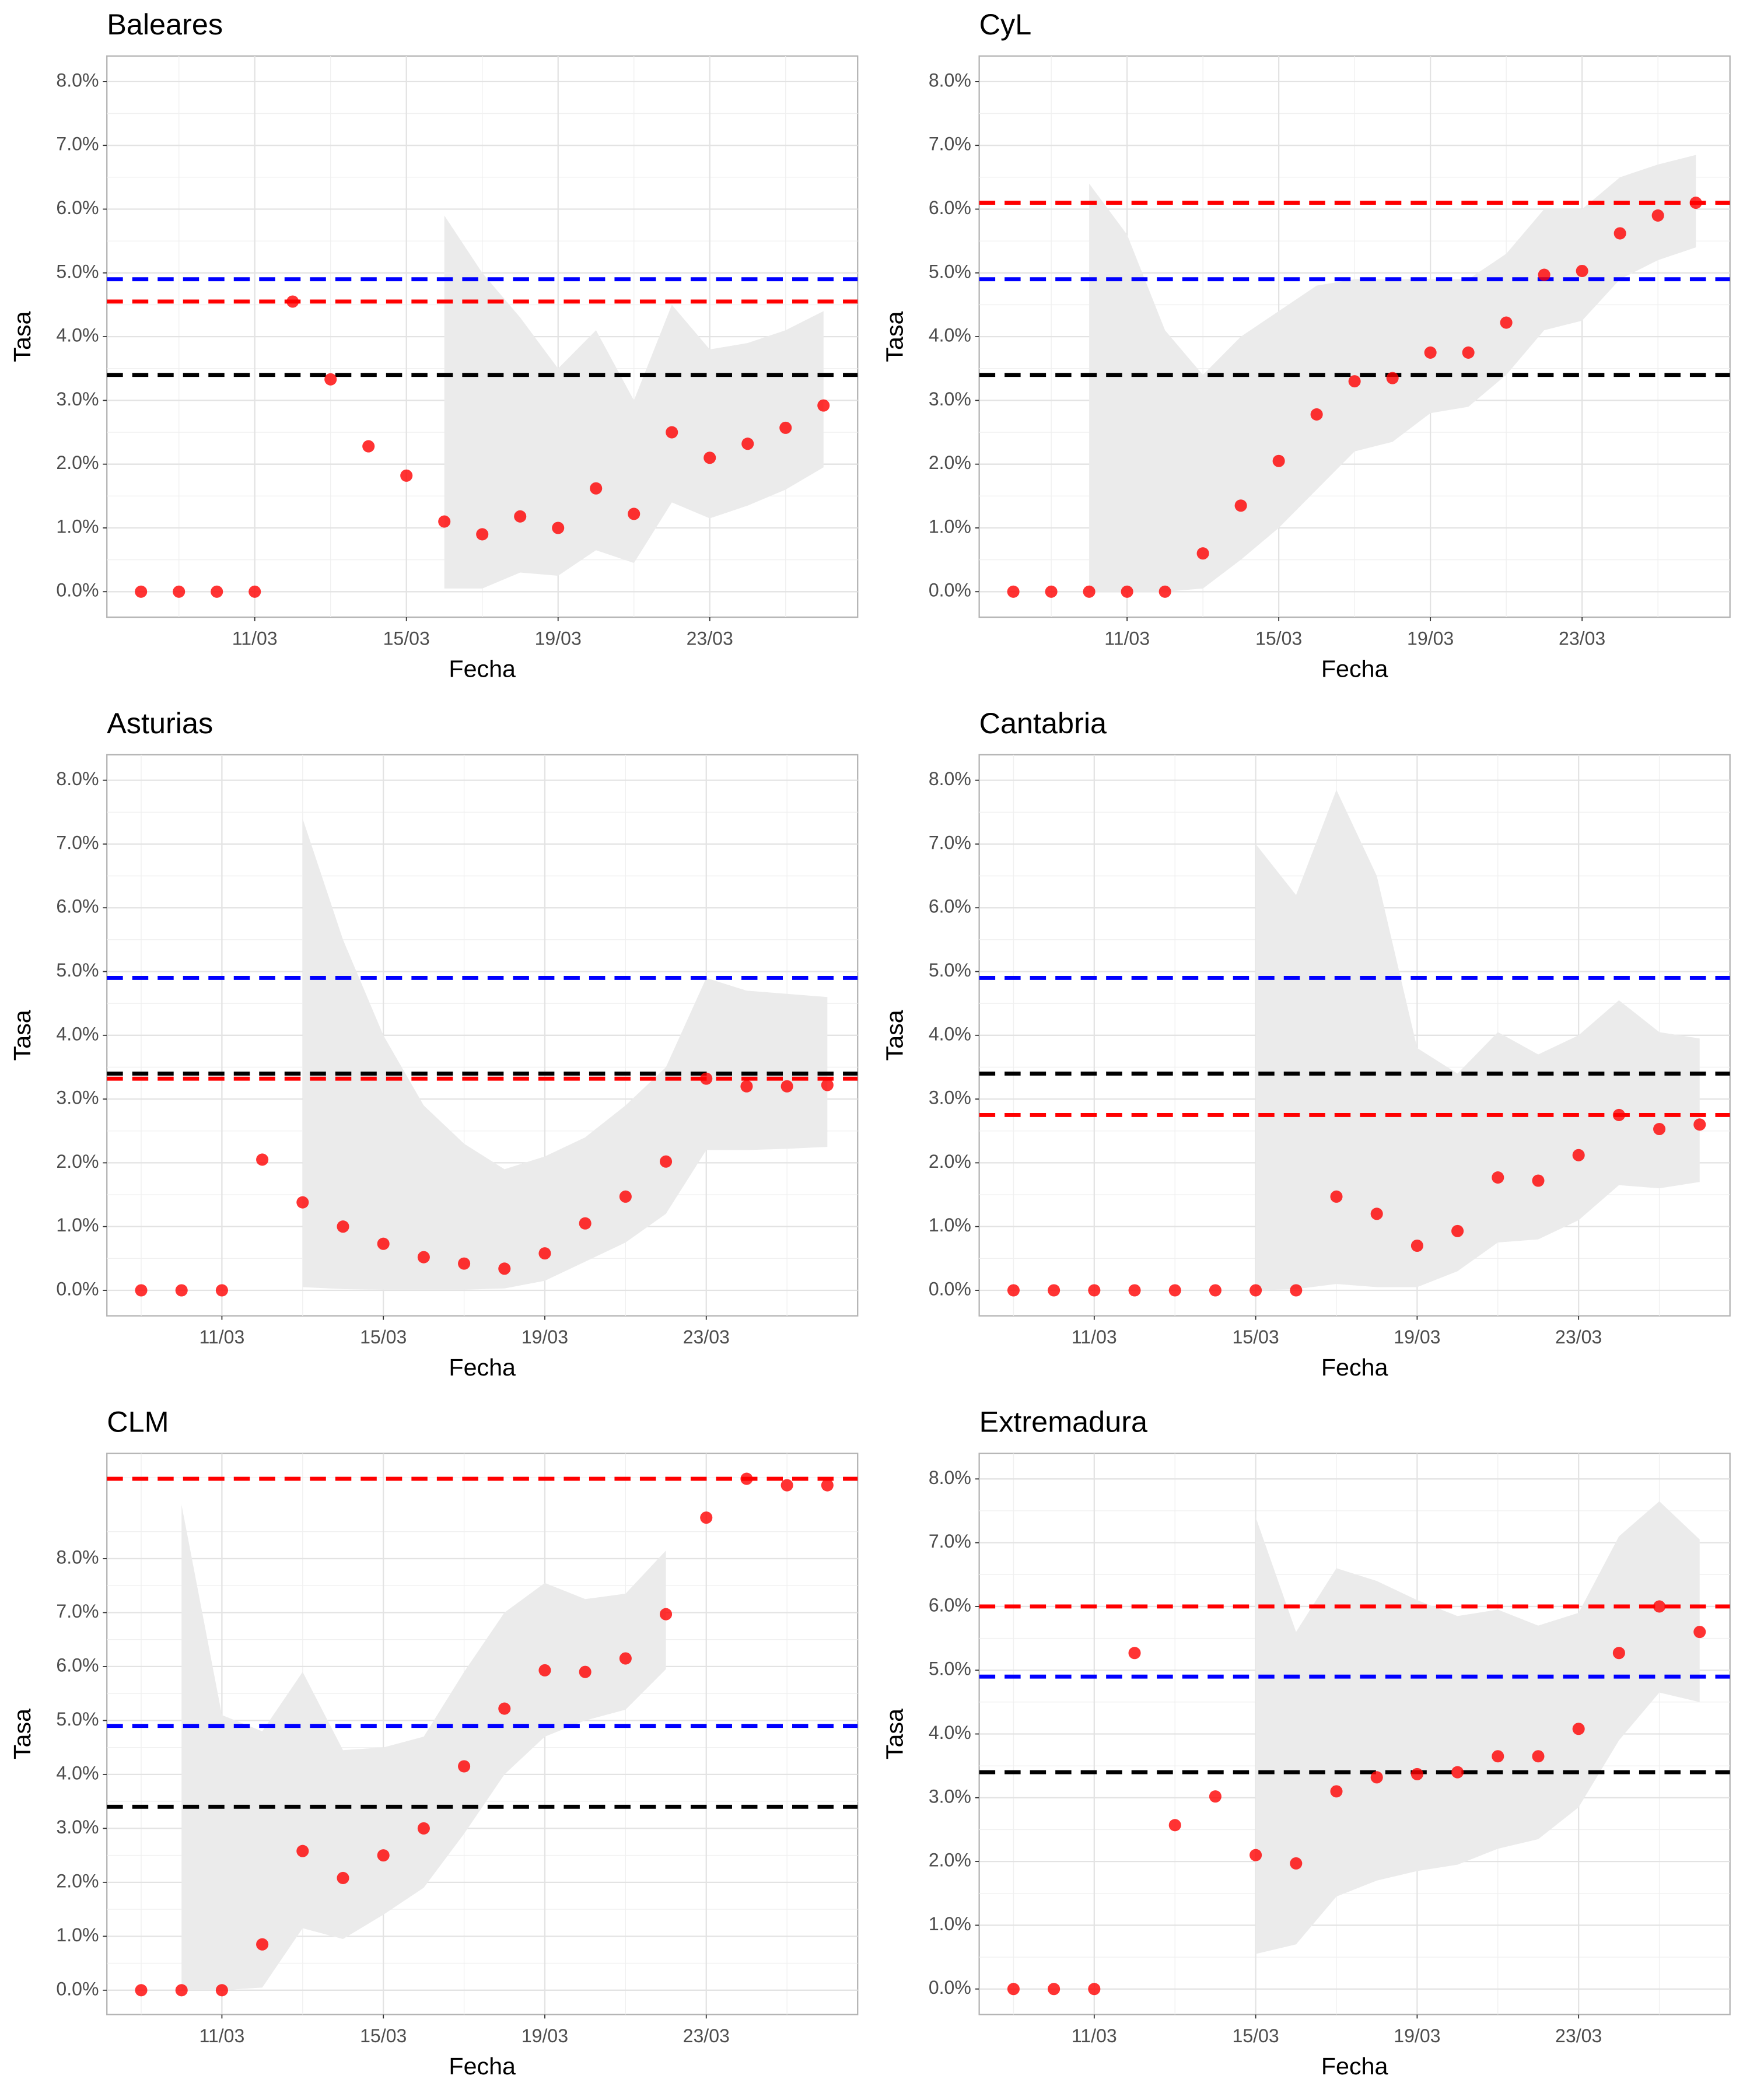 Image resolution: width=1750 pixels, height=2100 pixels. What do you see at coordinates (1005, 24) in the screenshot?
I see `panel-title: CyL` at bounding box center [1005, 24].